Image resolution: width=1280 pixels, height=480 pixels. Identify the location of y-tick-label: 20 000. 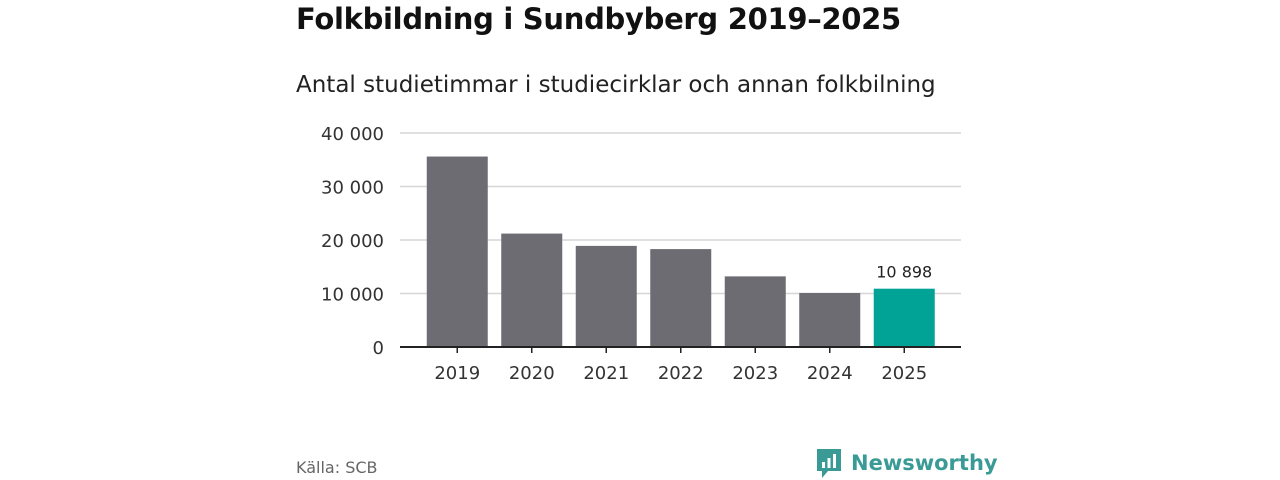
(352, 241).